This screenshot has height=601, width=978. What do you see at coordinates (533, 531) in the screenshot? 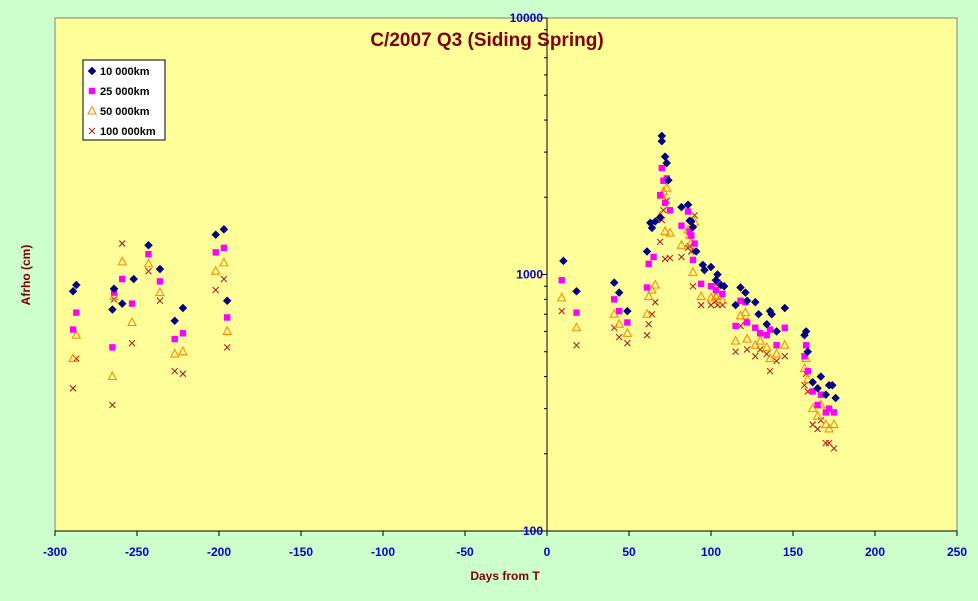
I see `y-tick-label: 100` at bounding box center [533, 531].